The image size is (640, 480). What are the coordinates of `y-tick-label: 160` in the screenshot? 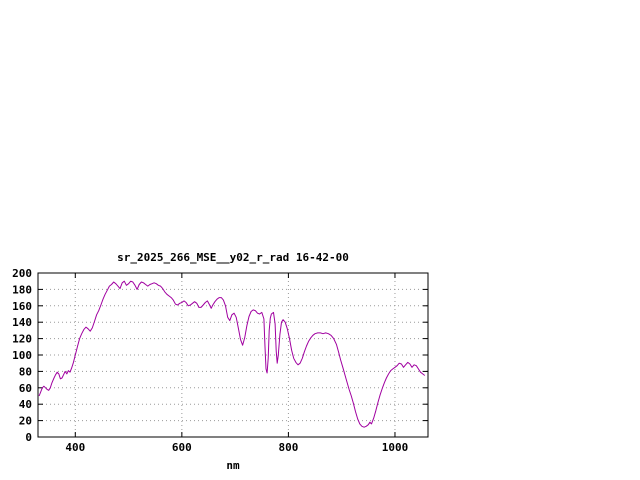 It's located at (22, 306).